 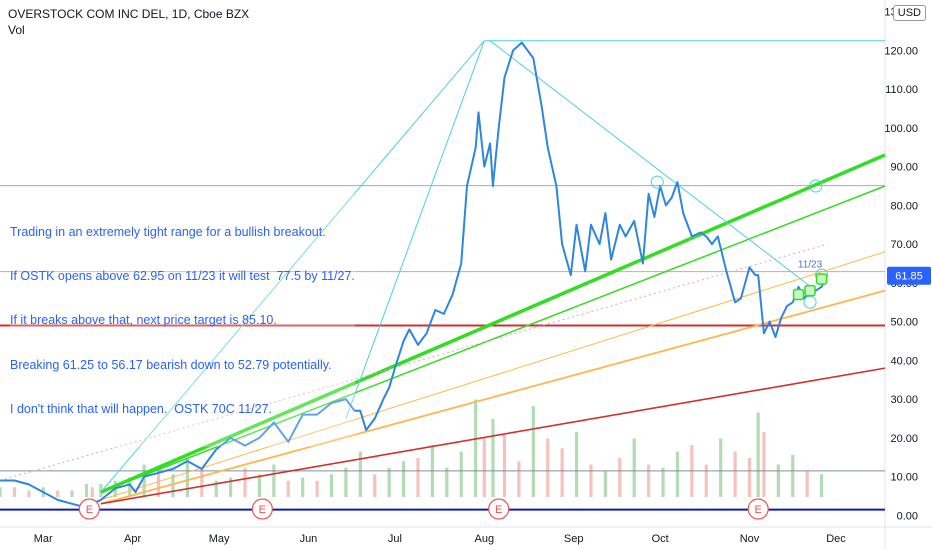 What do you see at coordinates (810, 264) in the screenshot?
I see `date-marker-label: 11/23` at bounding box center [810, 264].